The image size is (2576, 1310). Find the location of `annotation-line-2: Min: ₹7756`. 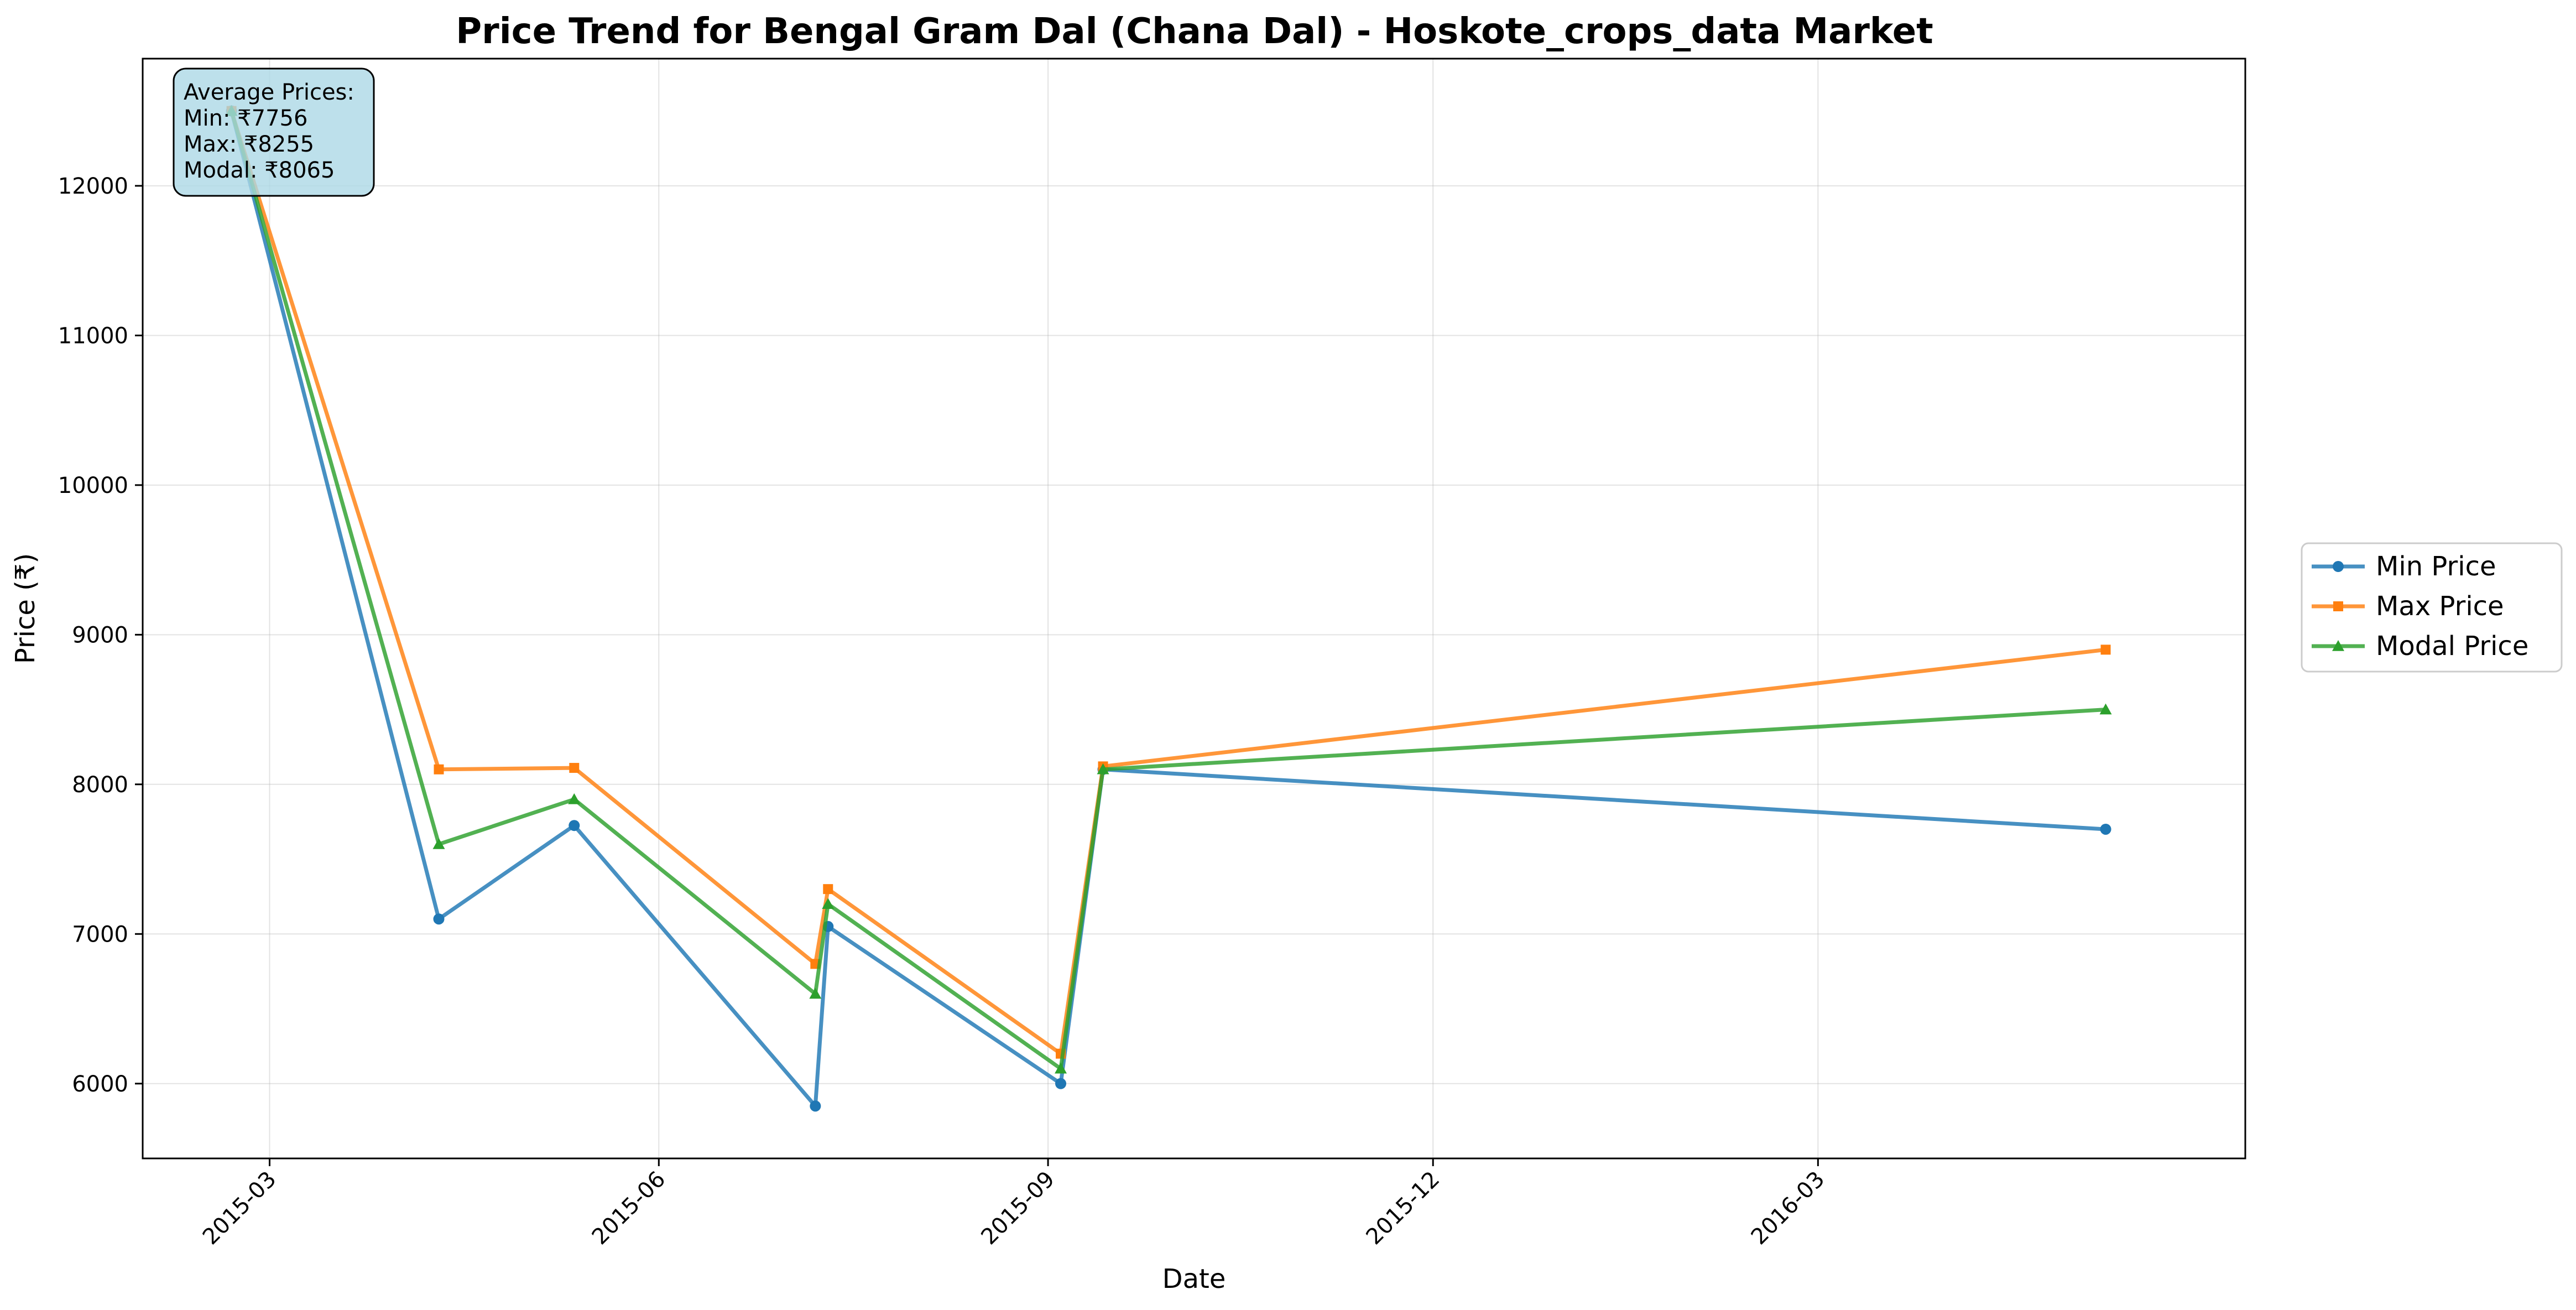

annotation-line-2: Min: ₹7756 is located at coordinates (245, 118).